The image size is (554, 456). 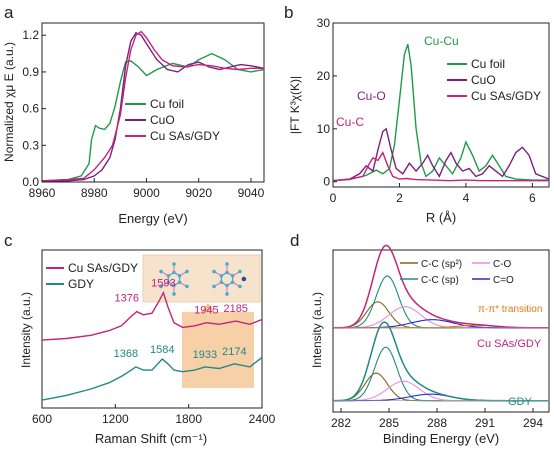 I want to click on plot-frame-a, so click(x=153, y=102).